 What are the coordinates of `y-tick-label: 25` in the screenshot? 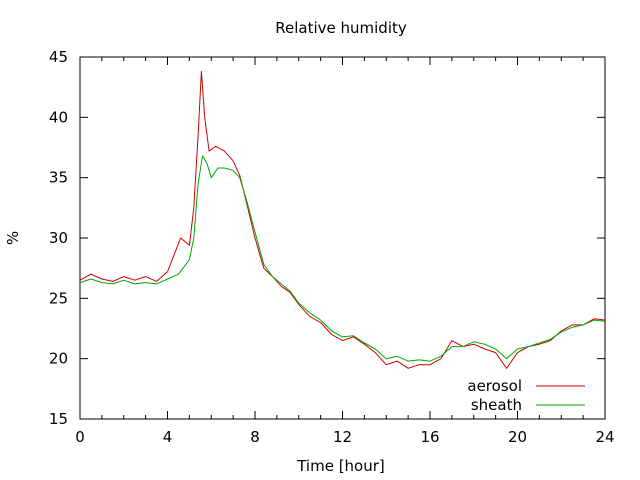 It's located at (58, 298).